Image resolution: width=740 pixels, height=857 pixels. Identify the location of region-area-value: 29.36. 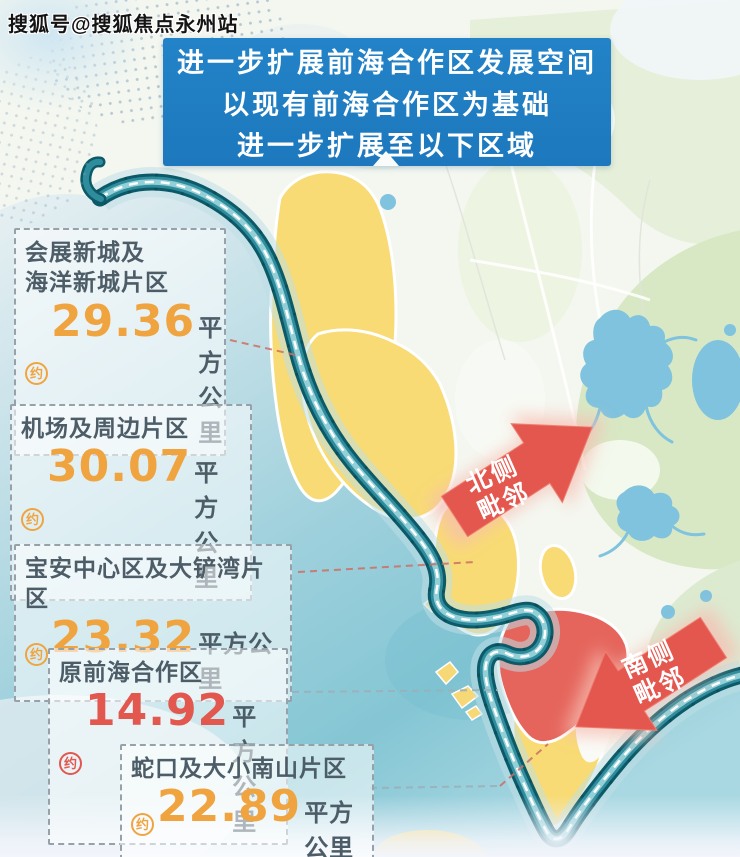
(123, 321).